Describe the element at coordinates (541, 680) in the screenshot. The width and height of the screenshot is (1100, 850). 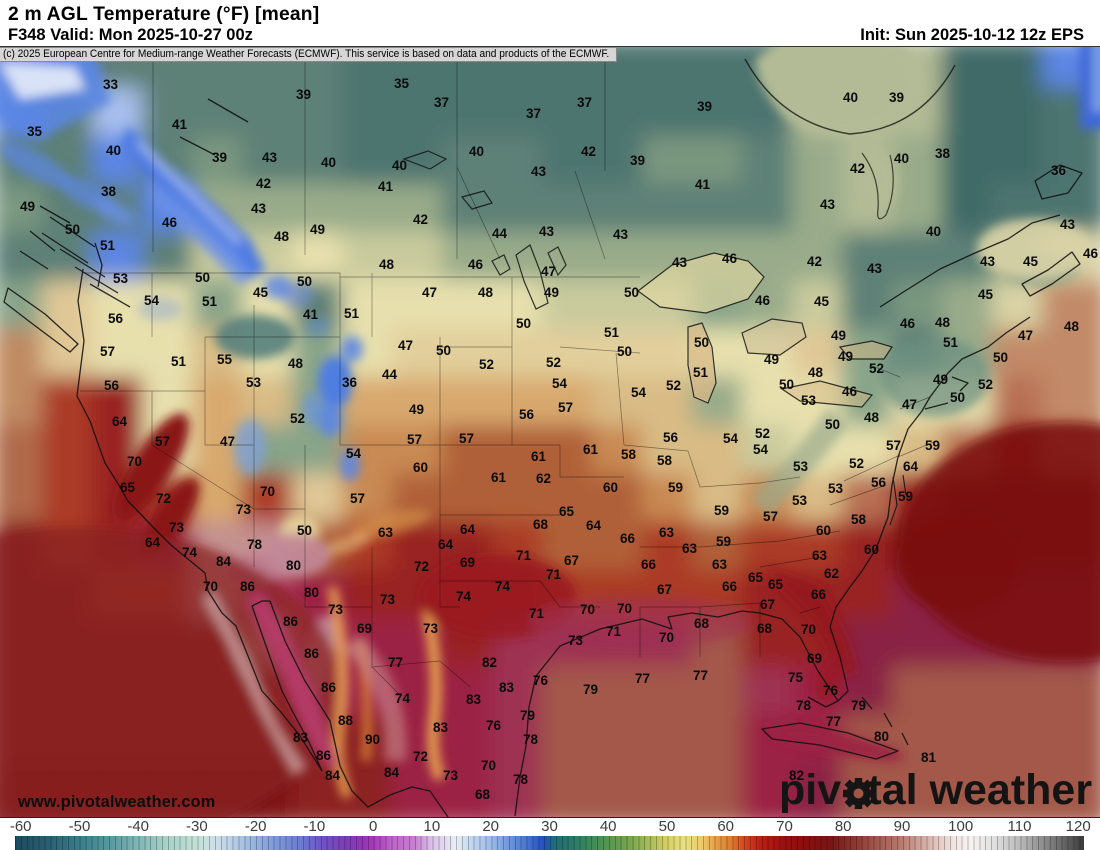
I see `svg-text: 76` at that location.